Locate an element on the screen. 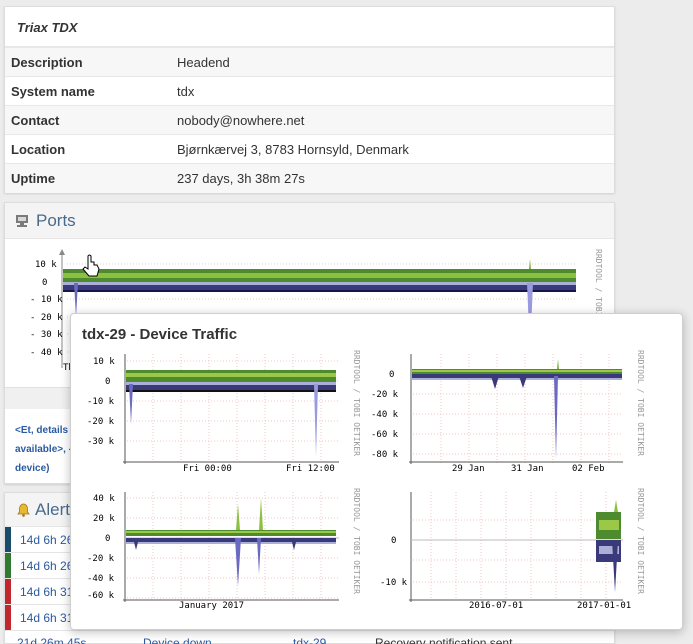  info-label: Uptime is located at coordinates (88, 178).